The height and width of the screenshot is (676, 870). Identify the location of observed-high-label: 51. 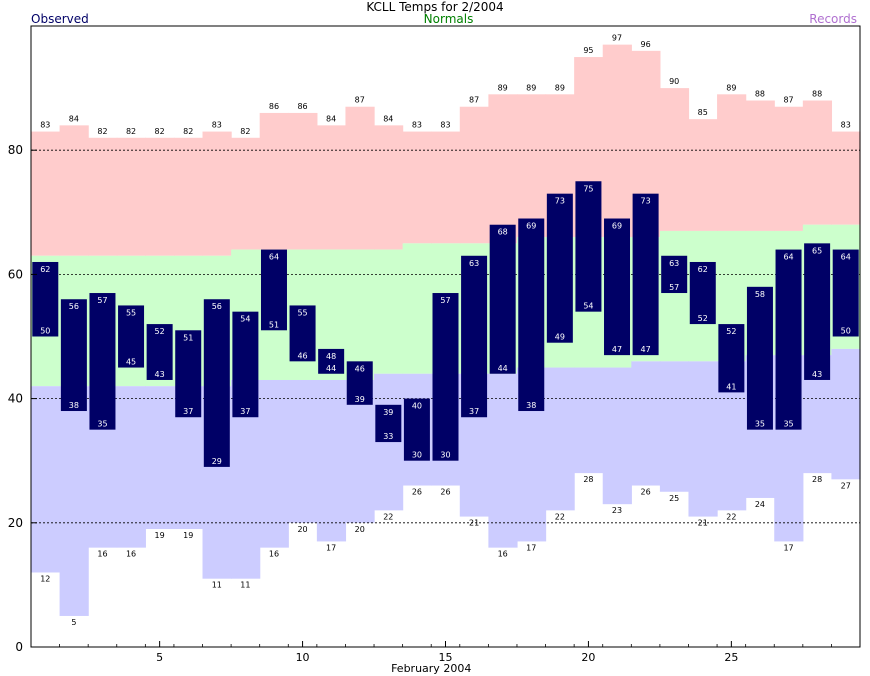
(188, 337).